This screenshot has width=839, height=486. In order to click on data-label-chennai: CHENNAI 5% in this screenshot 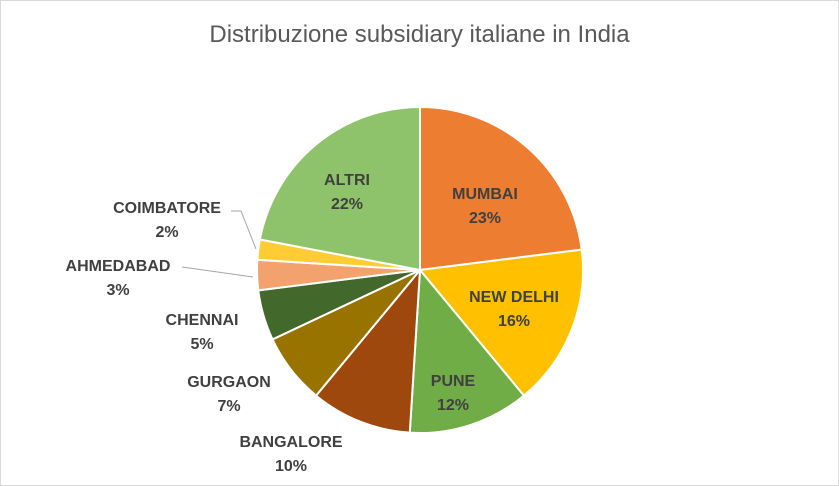, I will do `click(202, 332)`.